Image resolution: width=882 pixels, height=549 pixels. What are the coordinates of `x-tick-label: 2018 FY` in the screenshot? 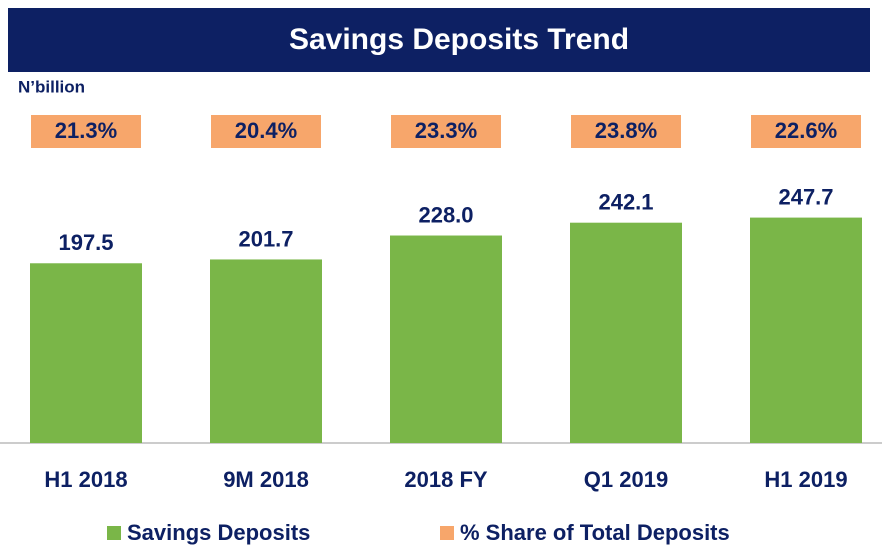 It's located at (445, 479).